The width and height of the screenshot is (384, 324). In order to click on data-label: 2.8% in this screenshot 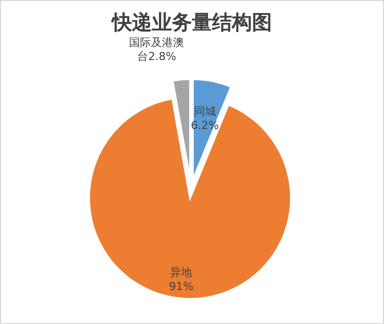, I will do `click(162, 56)`.